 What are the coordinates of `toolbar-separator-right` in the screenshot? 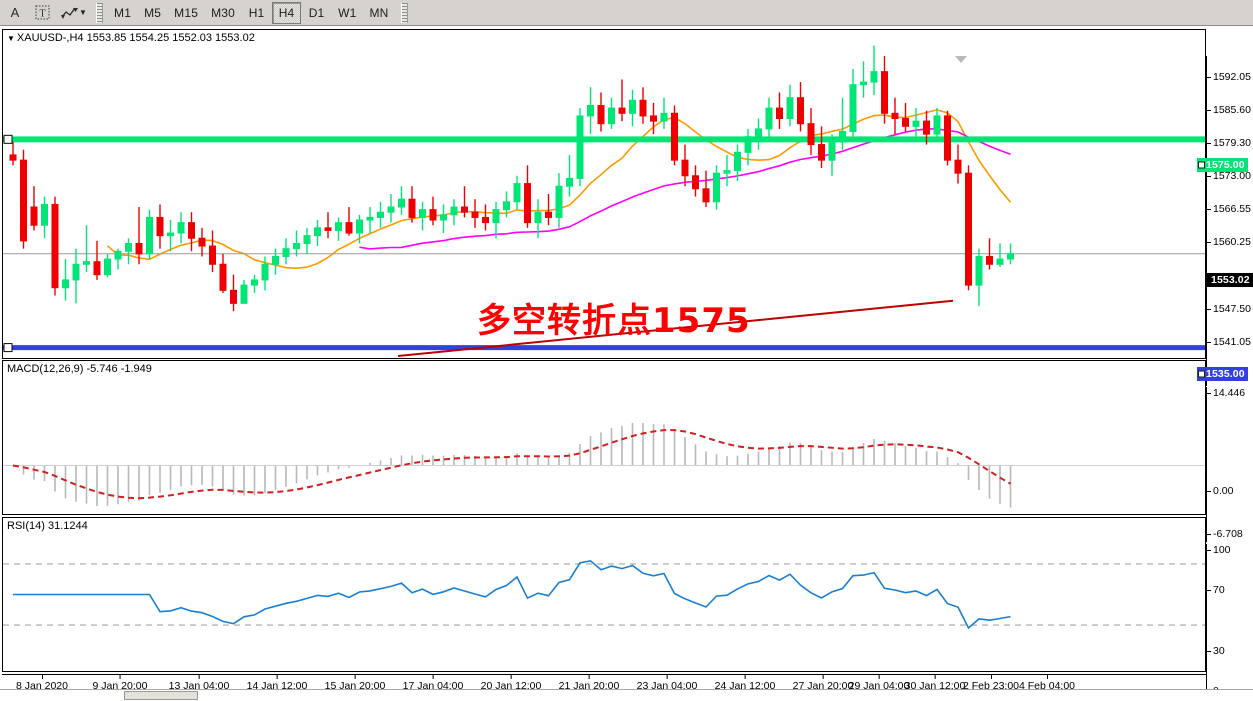 It's located at (404, 12).